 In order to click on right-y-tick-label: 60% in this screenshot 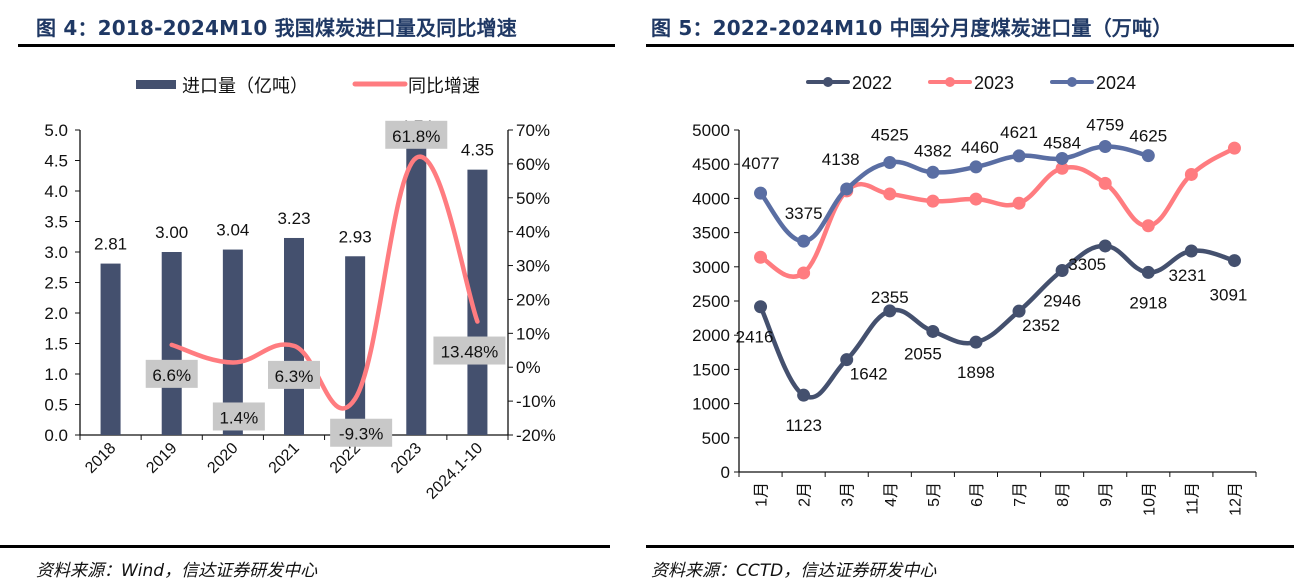, I will do `click(533, 164)`.